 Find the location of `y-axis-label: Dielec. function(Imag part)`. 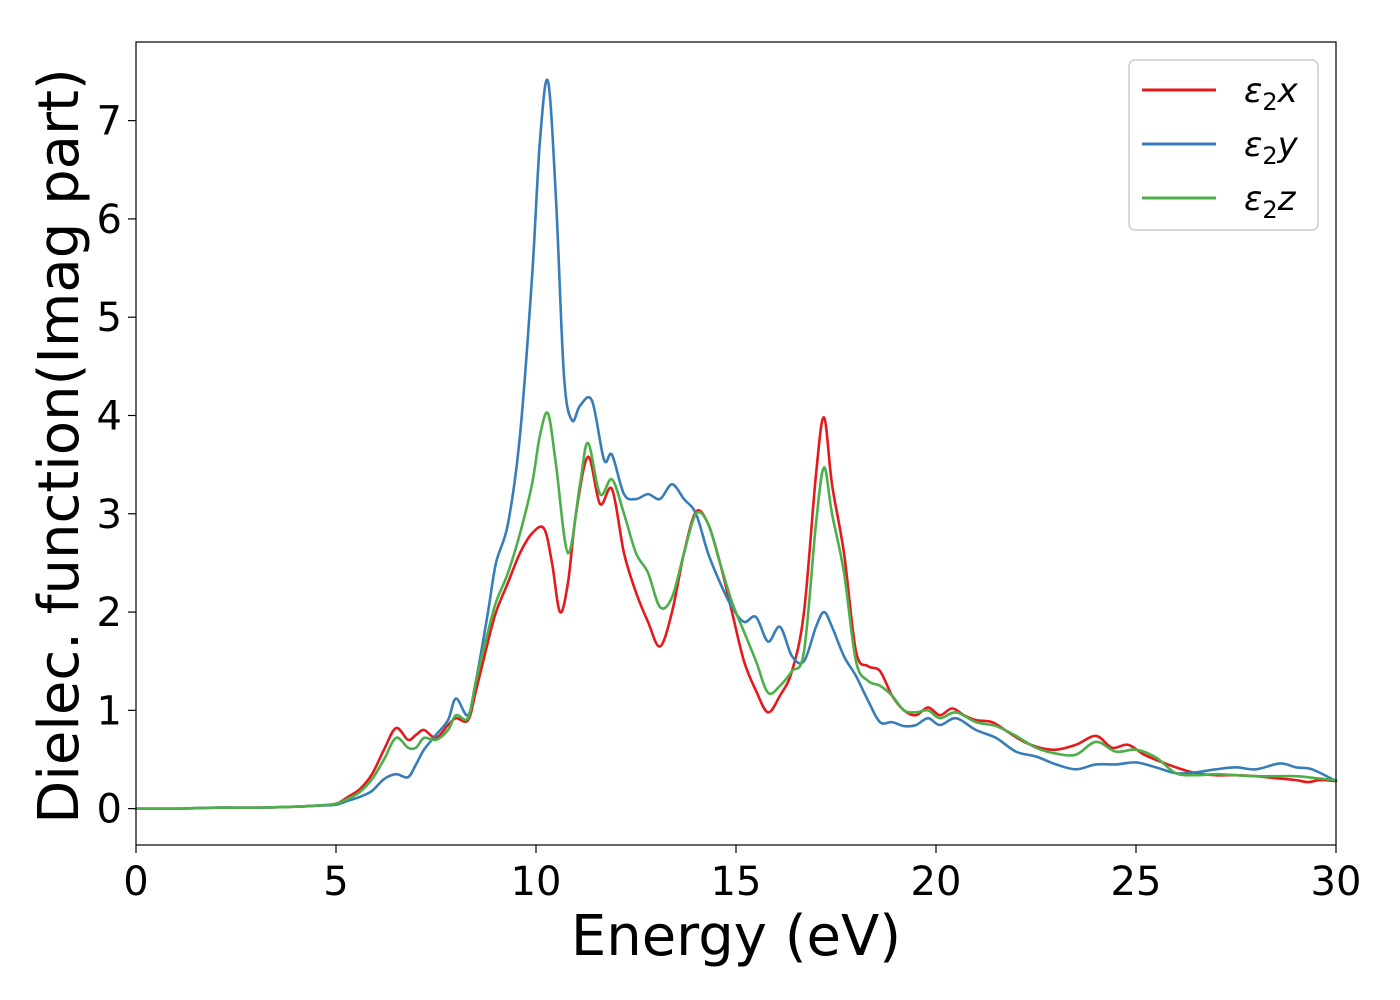

y-axis-label: Dielec. function(Imag part) is located at coordinates (59, 446).